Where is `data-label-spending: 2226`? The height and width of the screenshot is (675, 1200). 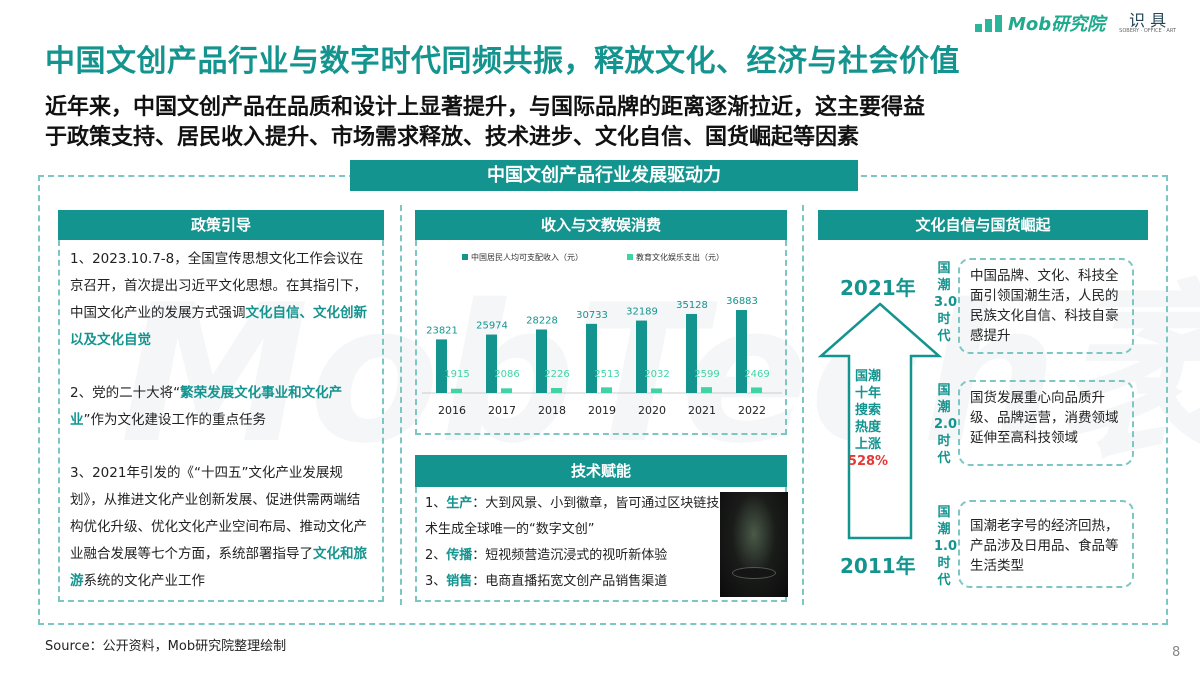 data-label-spending: 2226 is located at coordinates (556, 374).